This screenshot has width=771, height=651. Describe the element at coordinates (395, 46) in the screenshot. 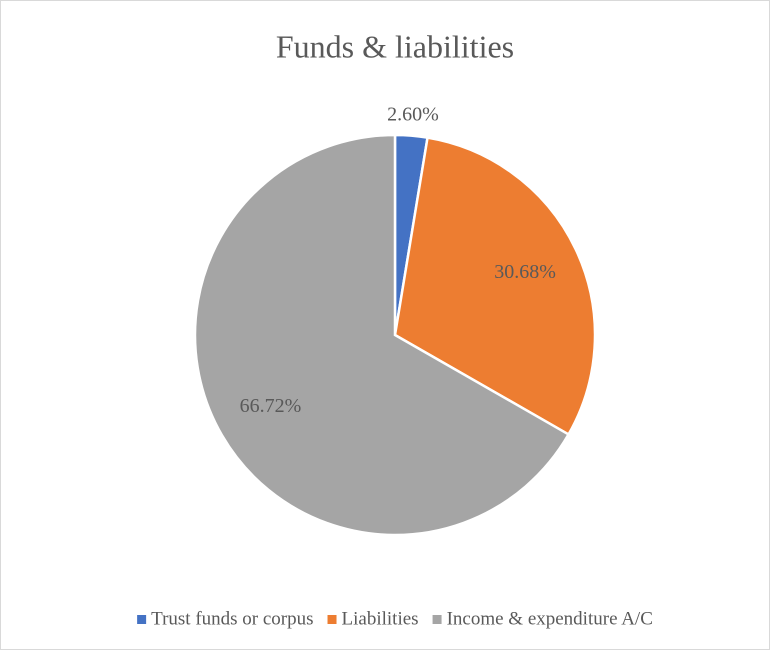

I see `chart-title: Funds & liabilities` at that location.